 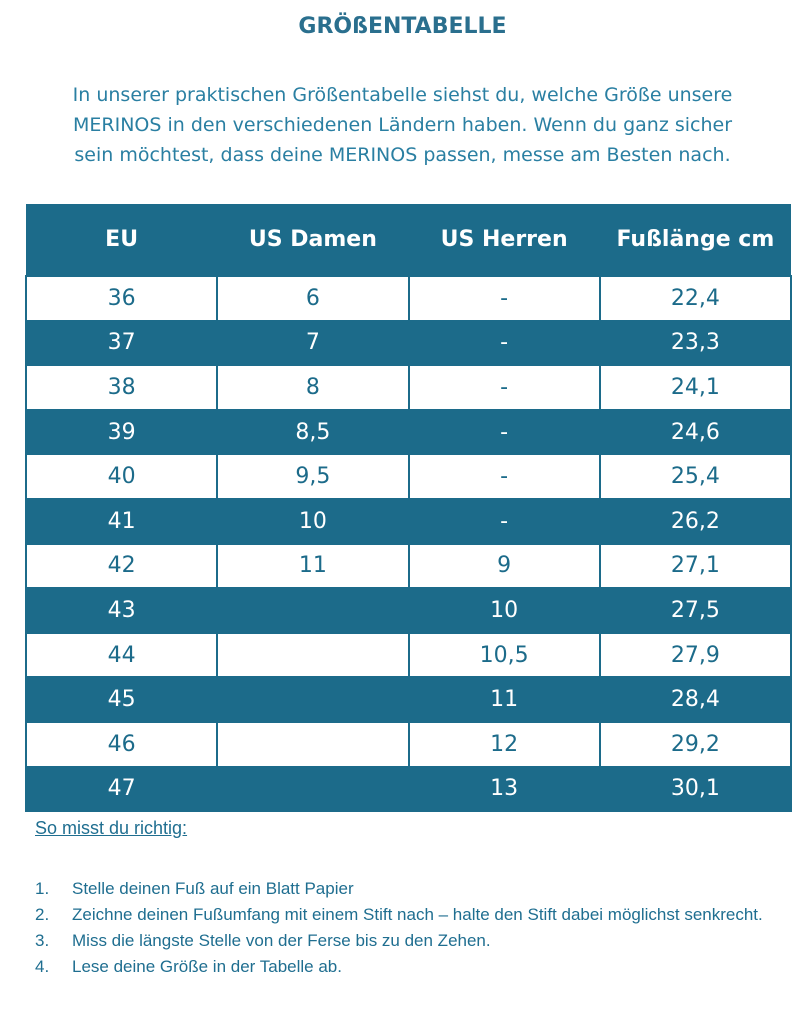 What do you see at coordinates (695, 699) in the screenshot?
I see `cell-fusslaenge: 28,4` at bounding box center [695, 699].